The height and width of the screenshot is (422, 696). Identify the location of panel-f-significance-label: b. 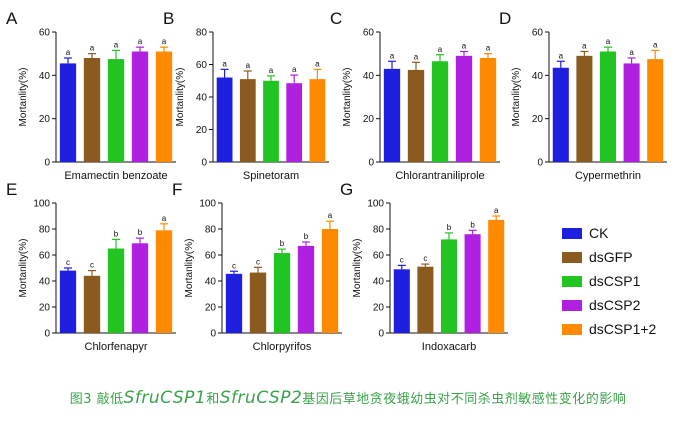
(306, 236).